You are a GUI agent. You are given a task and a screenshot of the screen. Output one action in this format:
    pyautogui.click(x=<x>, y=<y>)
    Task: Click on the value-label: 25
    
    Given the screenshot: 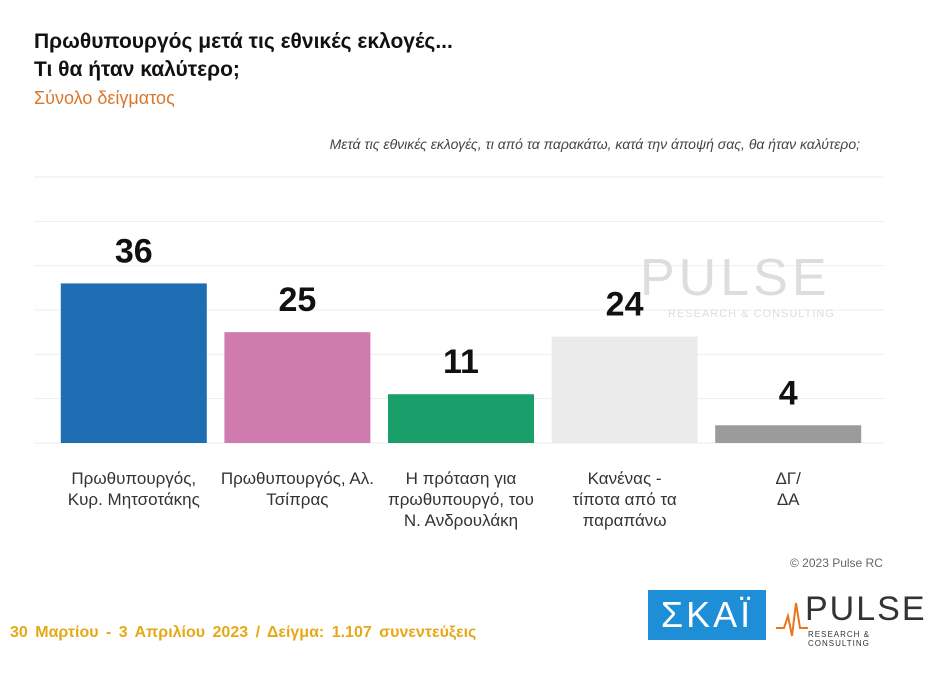 What is the action you would take?
    pyautogui.click(x=297, y=300)
    